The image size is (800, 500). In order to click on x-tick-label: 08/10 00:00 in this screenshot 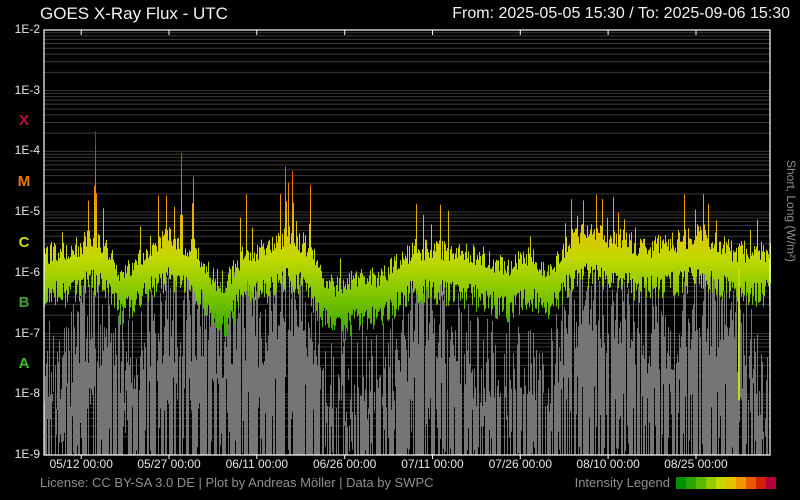, I will do `click(608, 464)`.